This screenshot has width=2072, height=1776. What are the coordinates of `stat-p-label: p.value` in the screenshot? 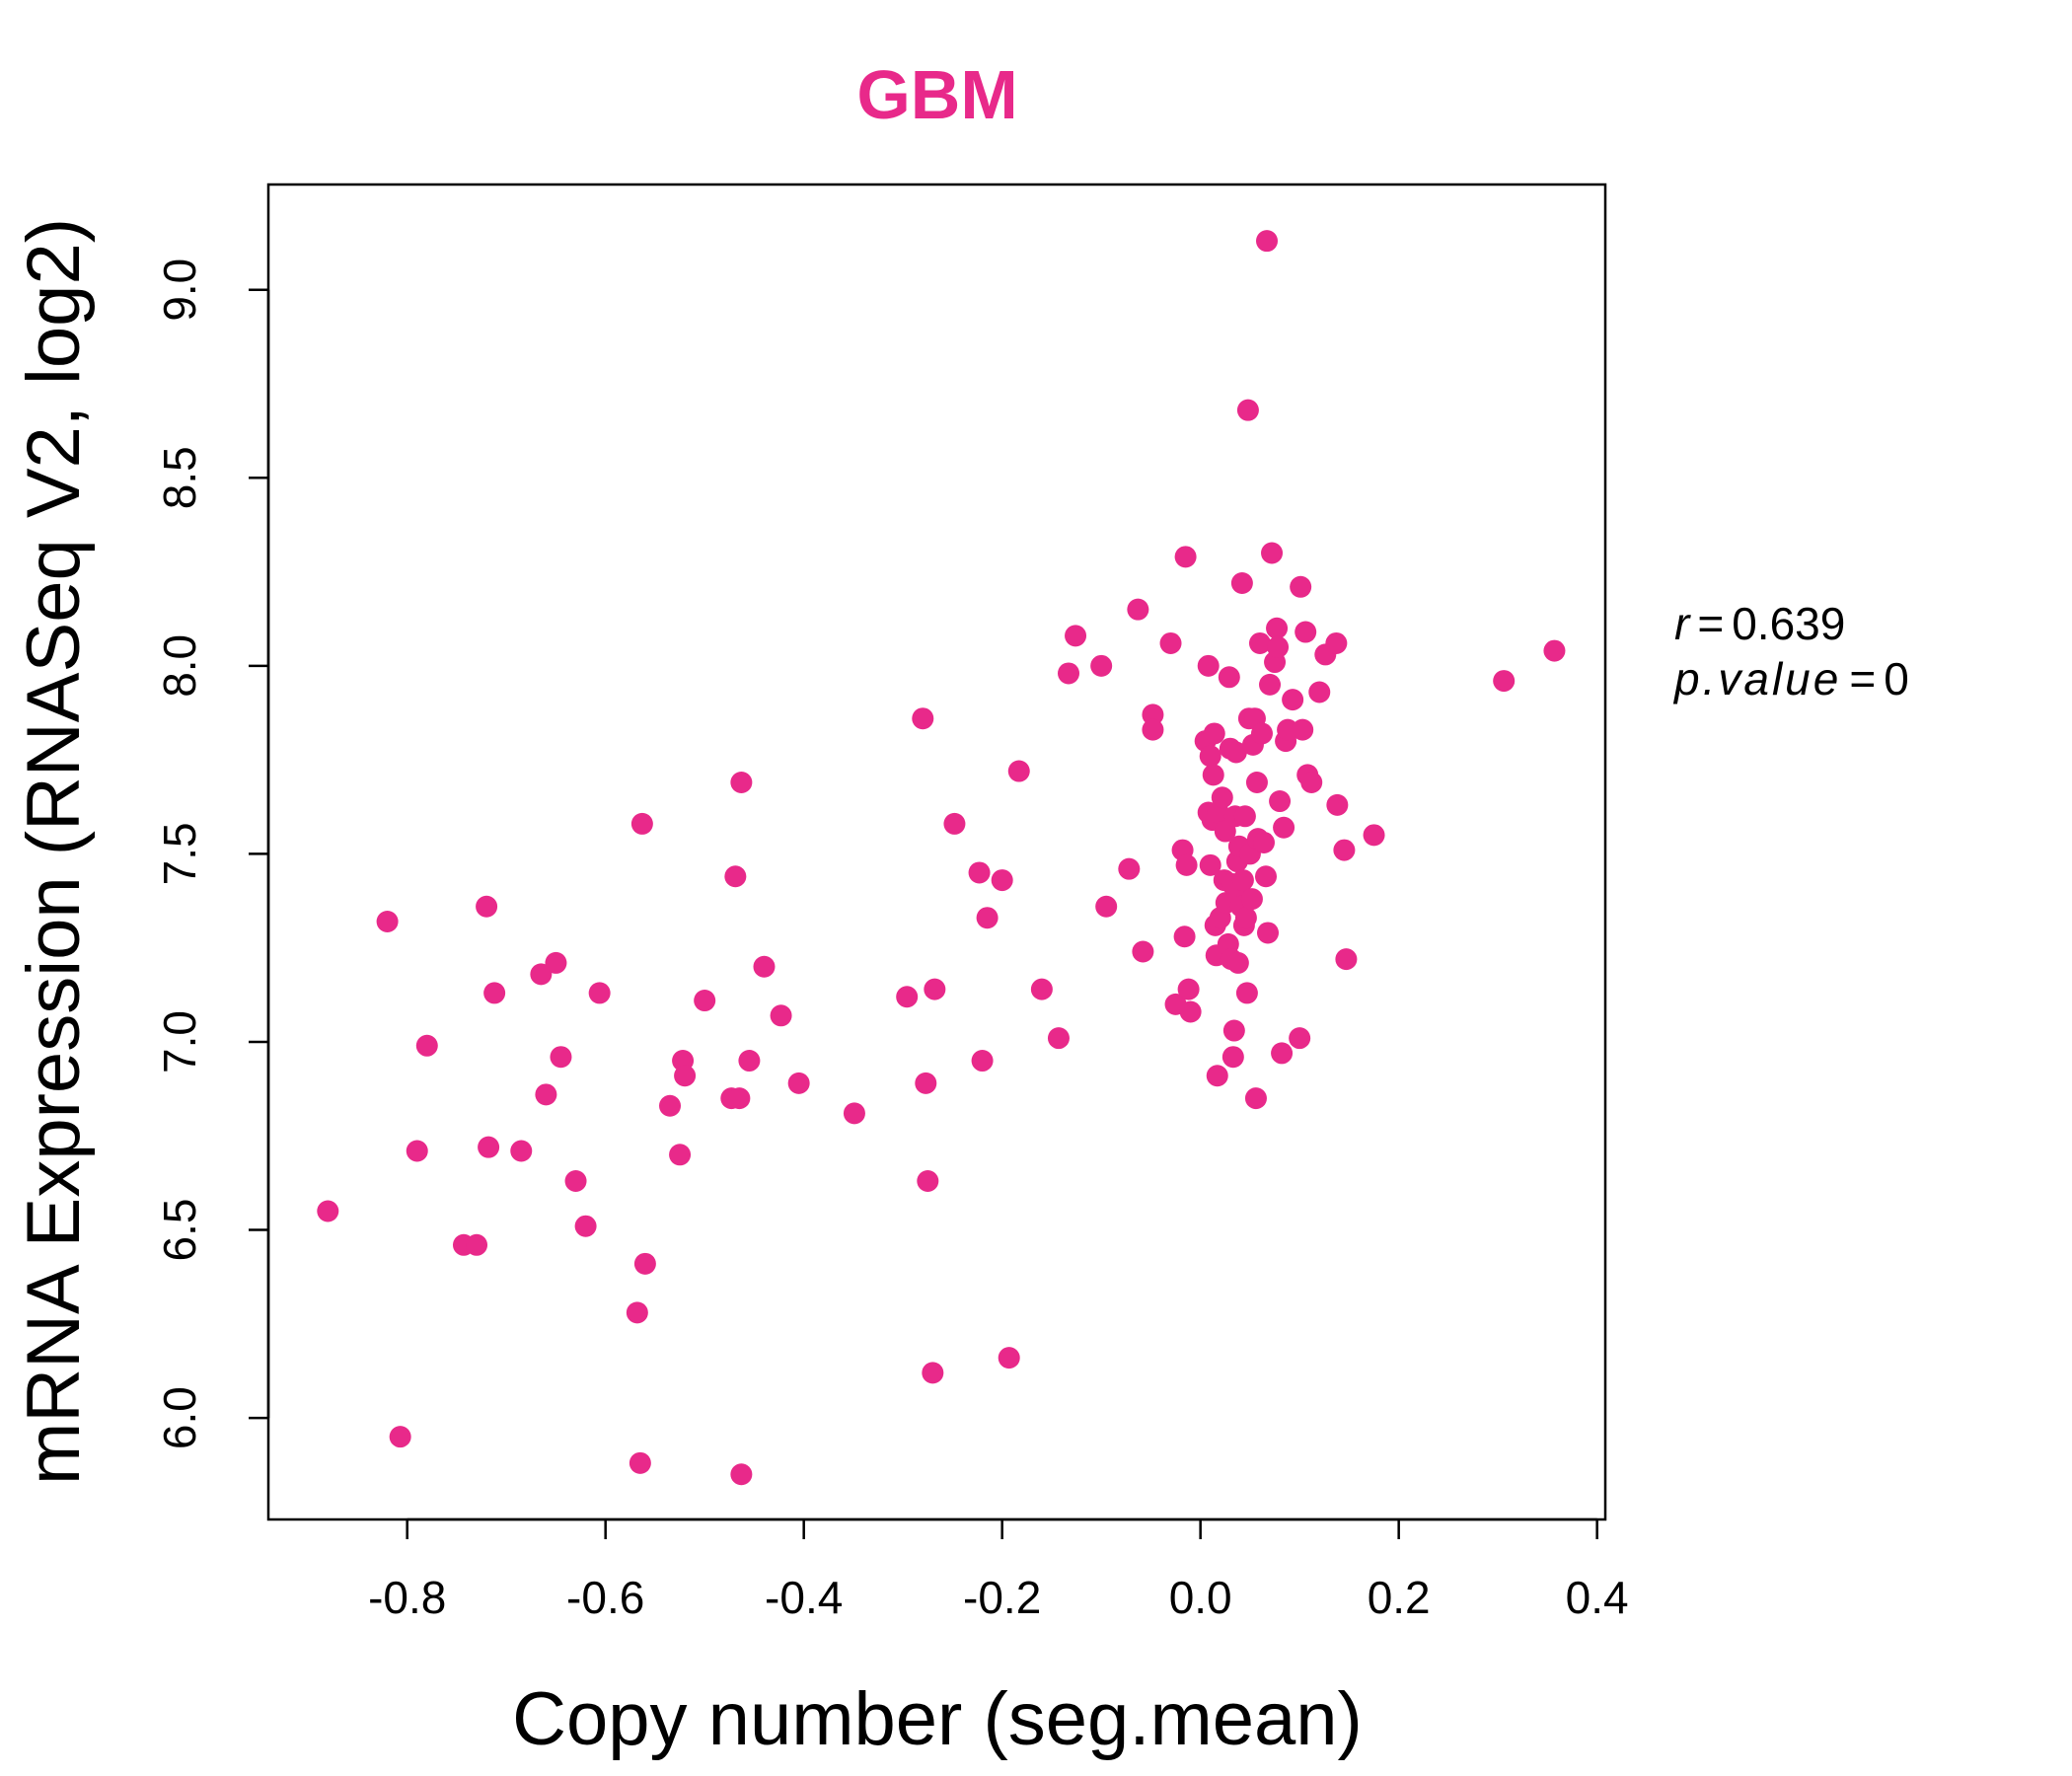 It's located at (1757, 679).